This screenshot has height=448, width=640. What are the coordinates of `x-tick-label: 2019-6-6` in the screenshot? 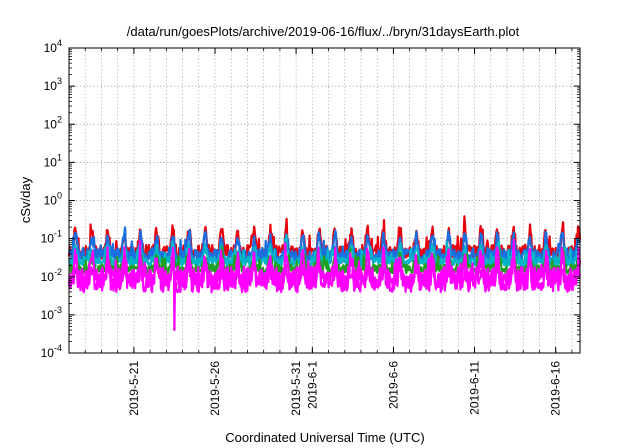 It's located at (393, 385).